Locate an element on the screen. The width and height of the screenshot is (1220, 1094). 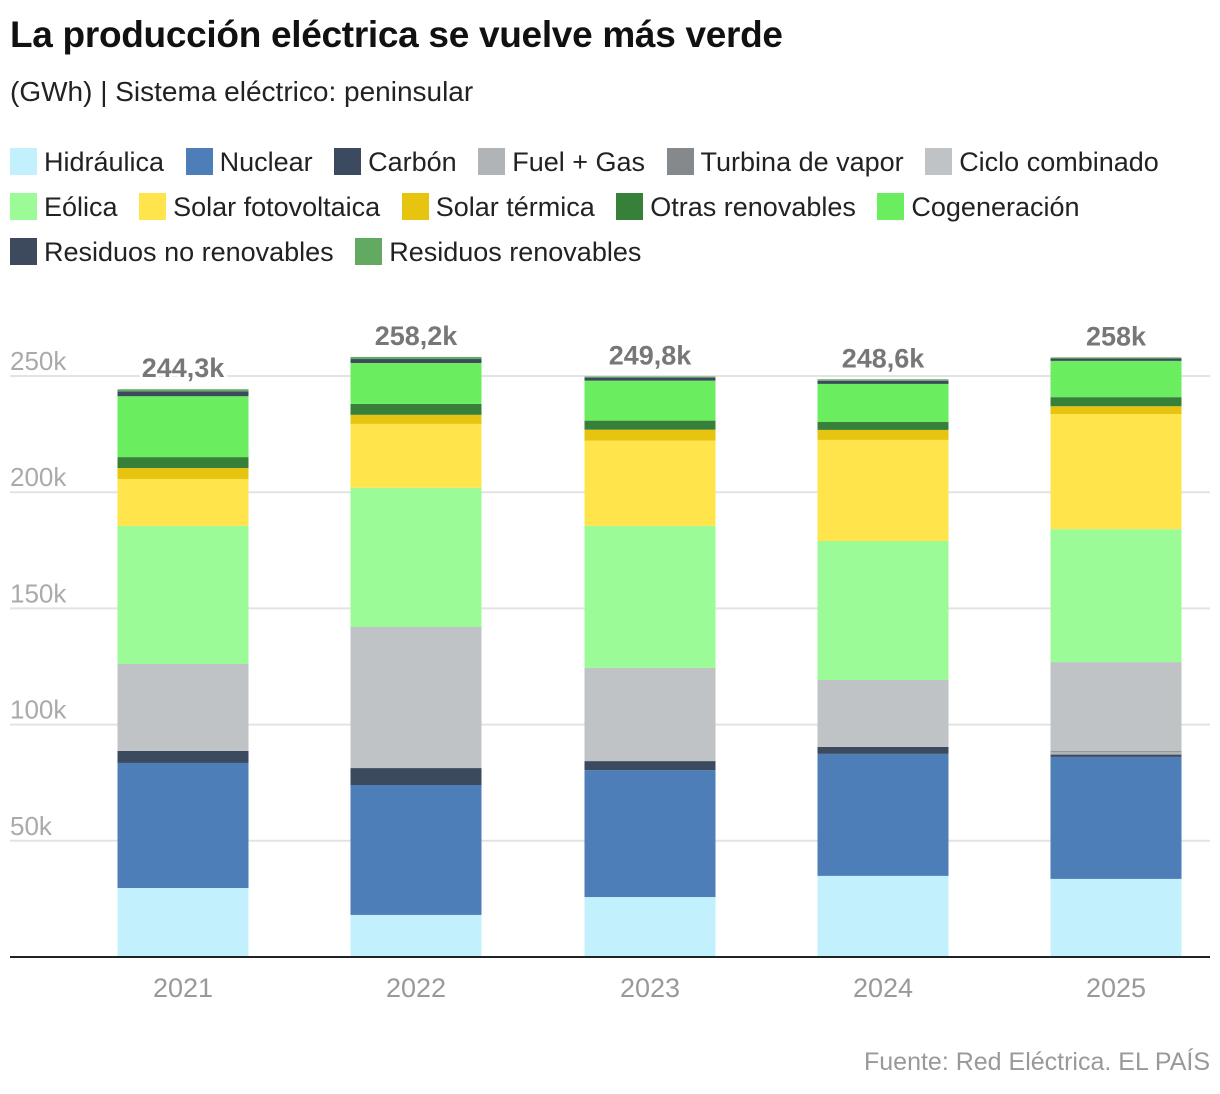
legend-item: Turbina de vapor is located at coordinates (785, 162).